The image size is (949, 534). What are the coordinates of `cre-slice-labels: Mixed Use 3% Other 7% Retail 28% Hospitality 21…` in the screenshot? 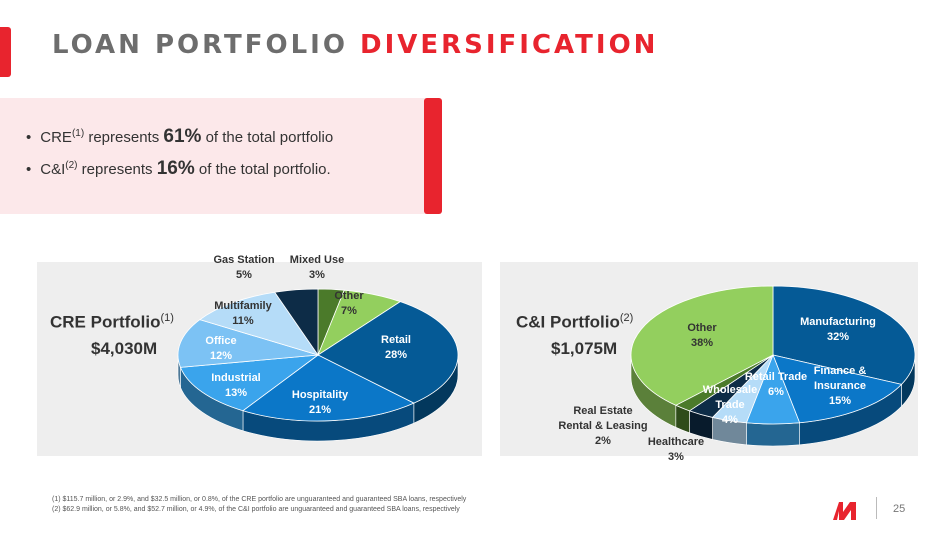 It's located at (308, 335).